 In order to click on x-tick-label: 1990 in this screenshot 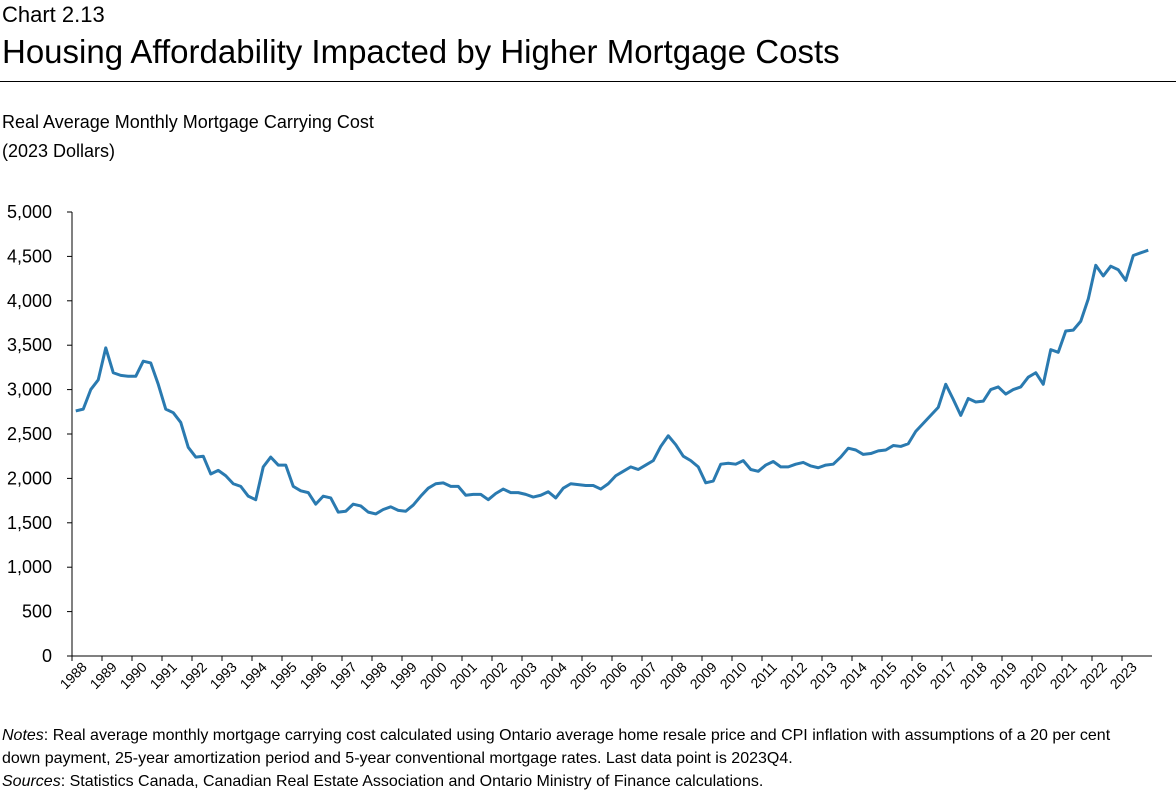, I will do `click(133, 675)`.